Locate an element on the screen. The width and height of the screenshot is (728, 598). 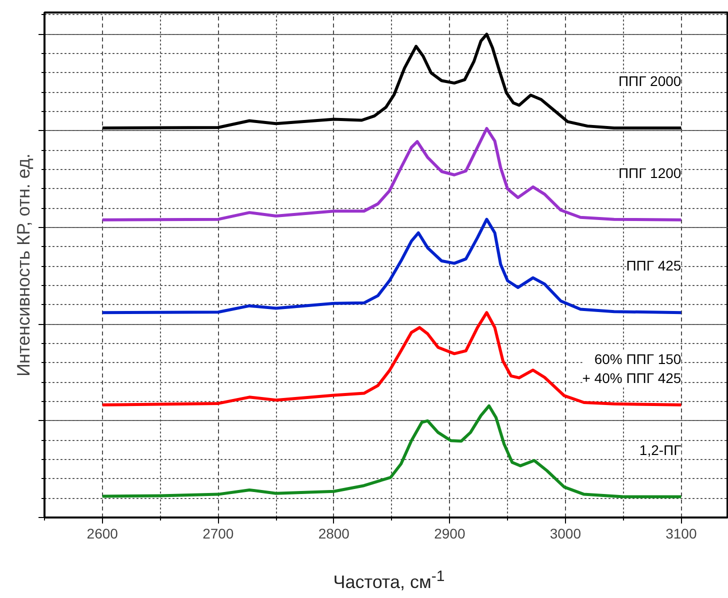
x-axis-title: Частота, см$^{-1}$ is located at coordinates (389, 580).